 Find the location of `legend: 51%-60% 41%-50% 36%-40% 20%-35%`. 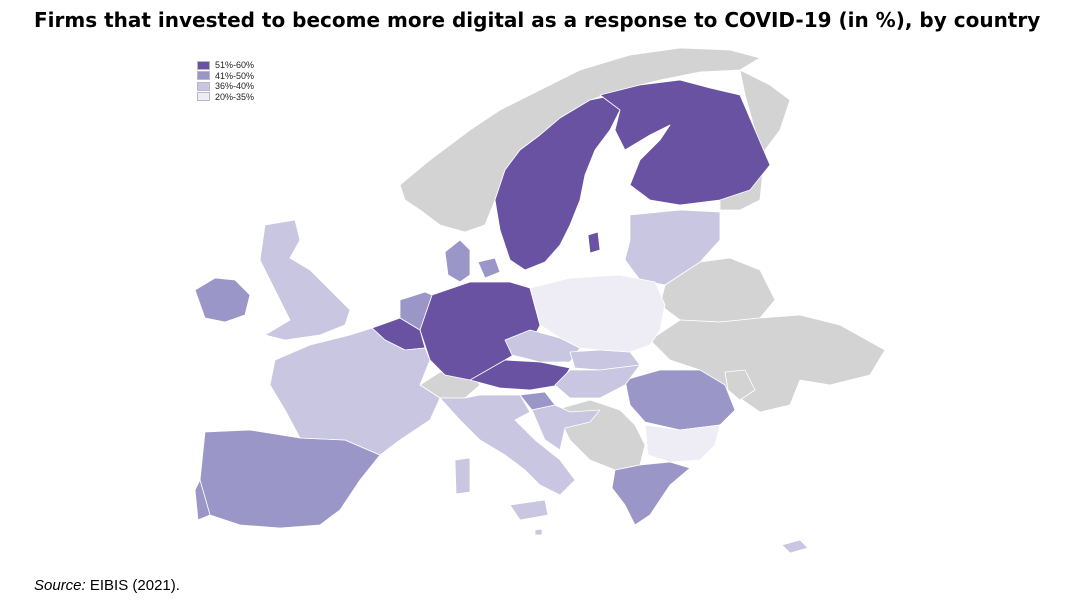

legend: 51%-60% 41%-50% 36%-40% 20%-35% is located at coordinates (225, 81).